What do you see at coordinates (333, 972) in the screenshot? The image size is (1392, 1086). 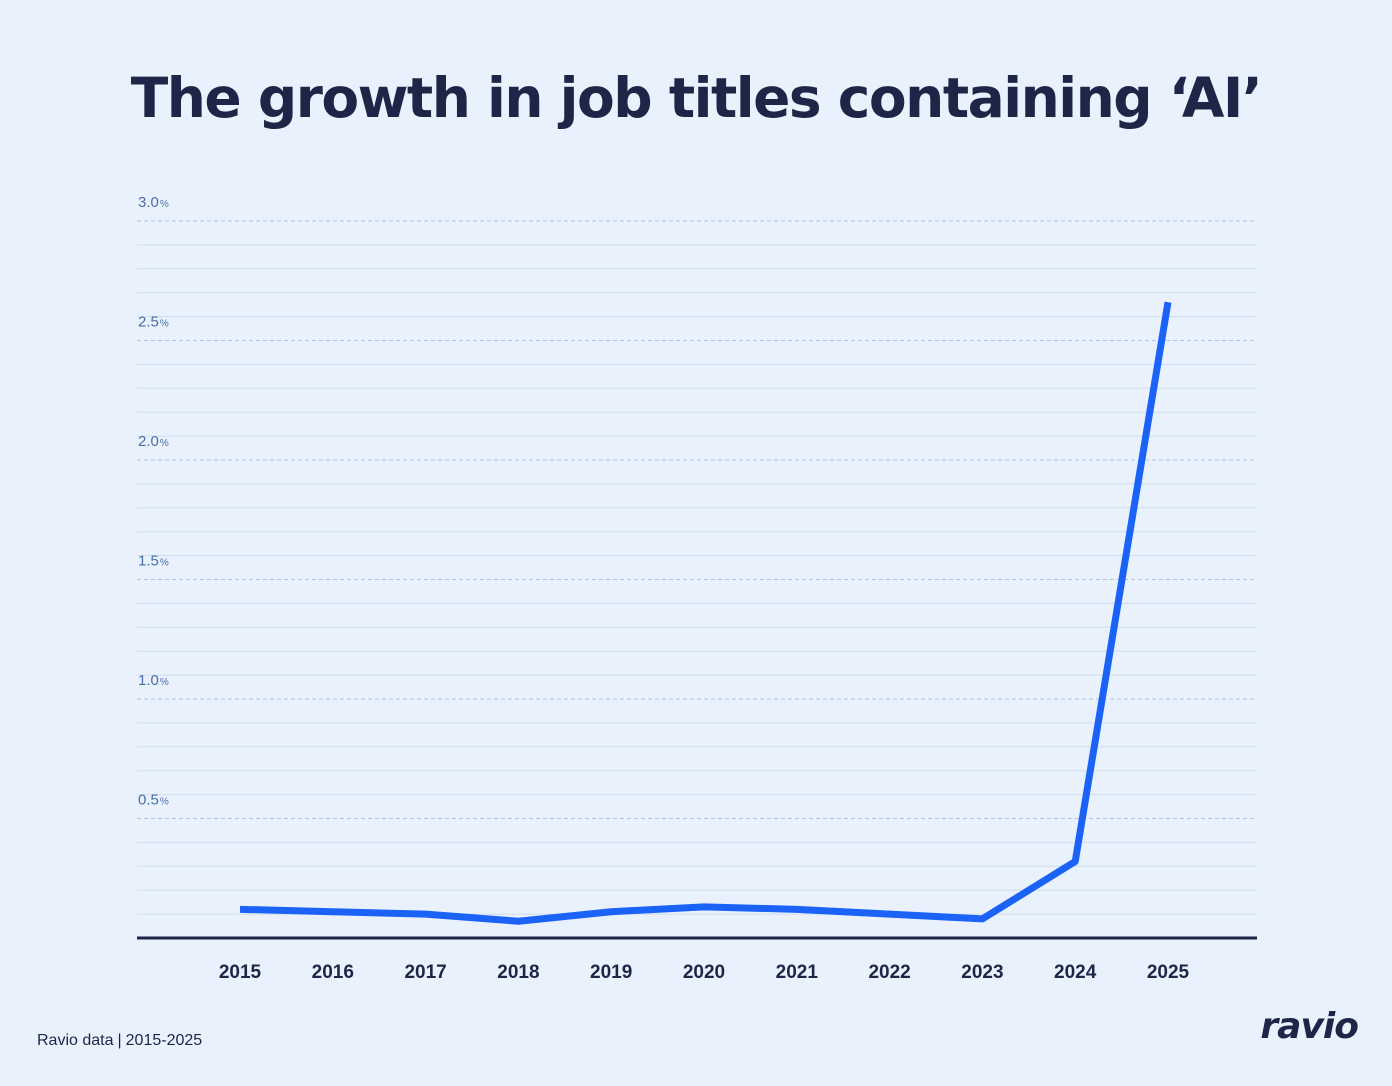 I see `x-tick-label: 2016` at bounding box center [333, 972].